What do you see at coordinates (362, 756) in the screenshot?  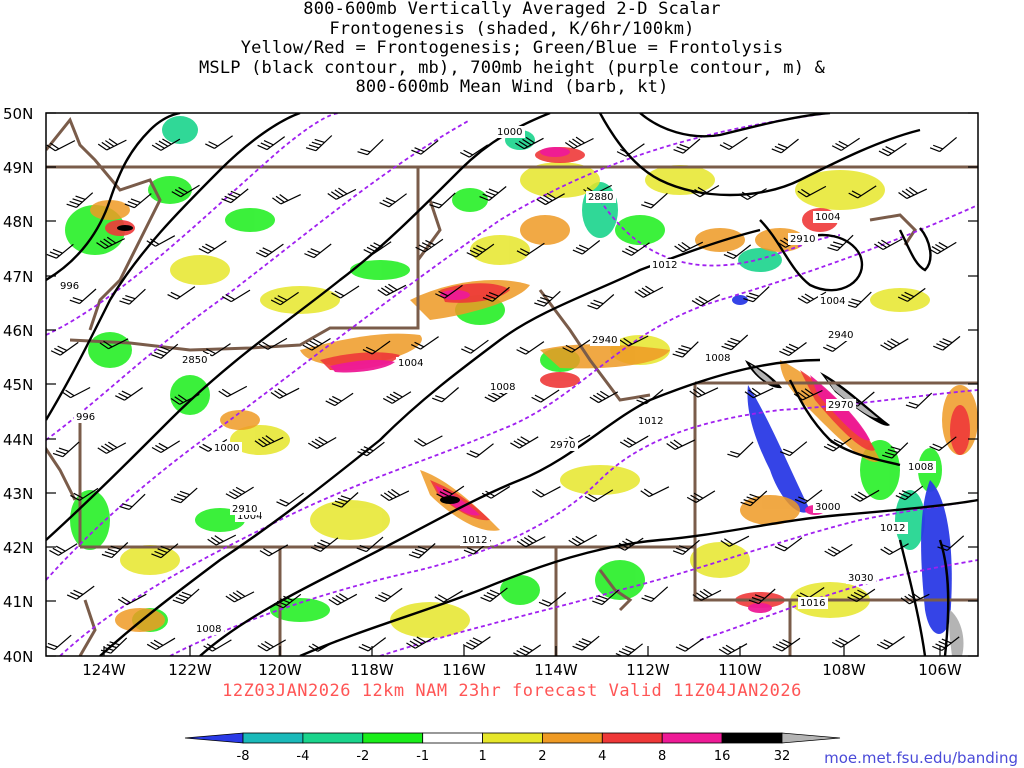 I see `colorbar-tick-label: -2` at bounding box center [362, 756].